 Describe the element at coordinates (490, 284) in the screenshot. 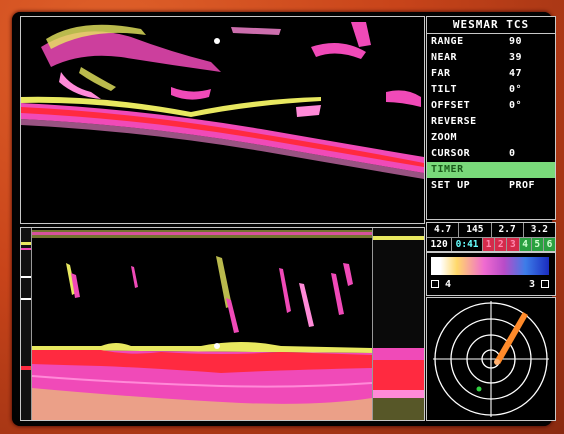

I see `color-scale-labels: 4 3` at that location.